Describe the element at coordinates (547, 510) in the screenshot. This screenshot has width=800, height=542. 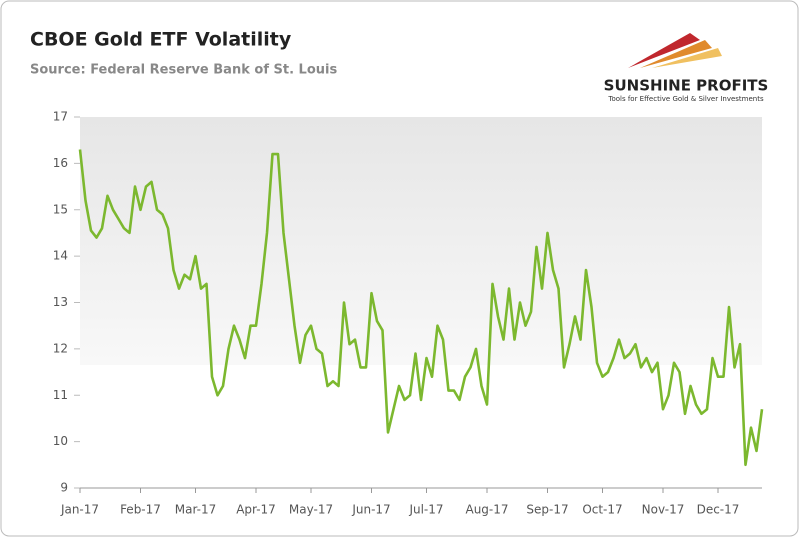
I see `x-tick-label: Sep-17` at that location.